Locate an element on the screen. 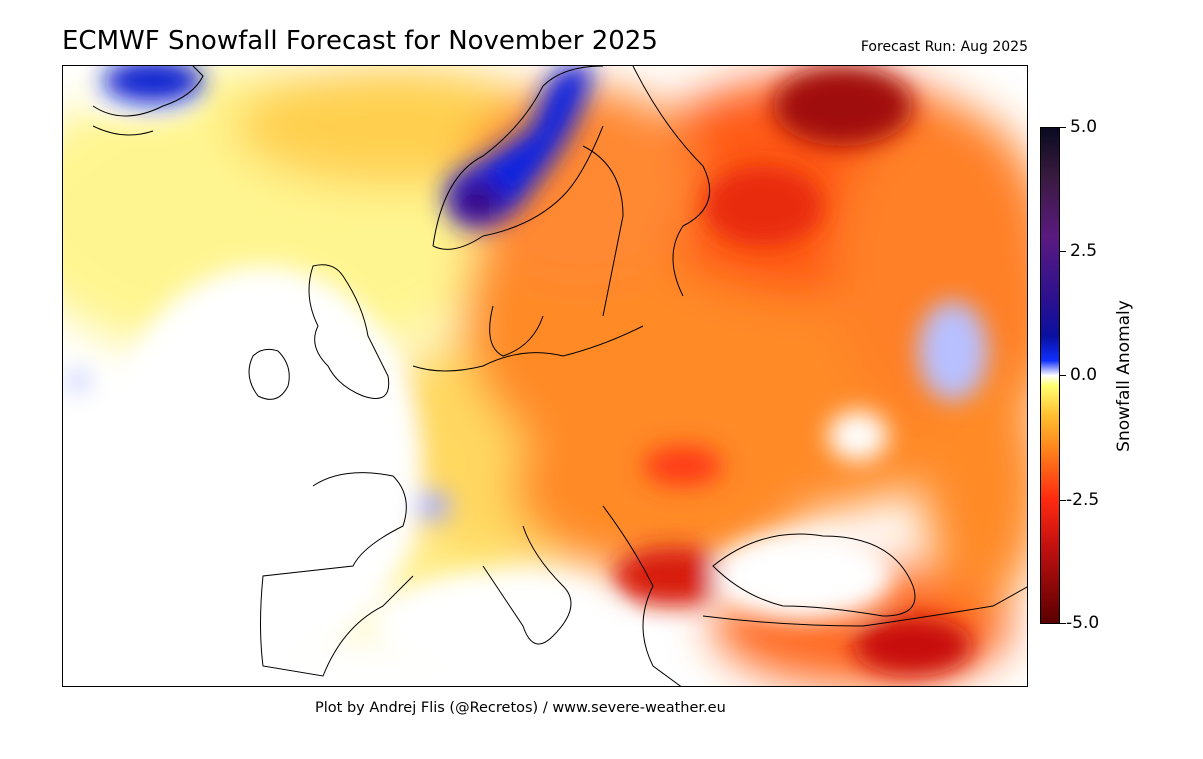 This screenshot has height=759, width=1203. forecast-run-label: Forecast Run: Aug 2025 is located at coordinates (944, 47).